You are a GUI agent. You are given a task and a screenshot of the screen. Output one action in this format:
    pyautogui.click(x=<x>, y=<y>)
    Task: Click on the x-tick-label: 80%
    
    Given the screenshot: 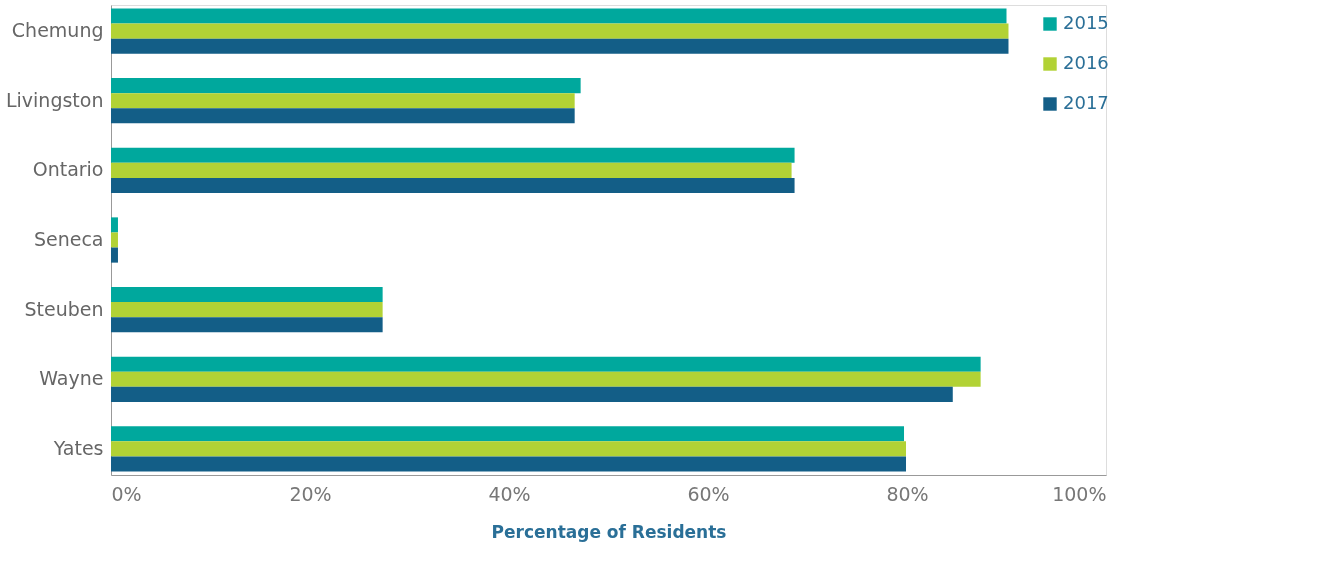 What is the action you would take?
    pyautogui.click(x=907, y=493)
    